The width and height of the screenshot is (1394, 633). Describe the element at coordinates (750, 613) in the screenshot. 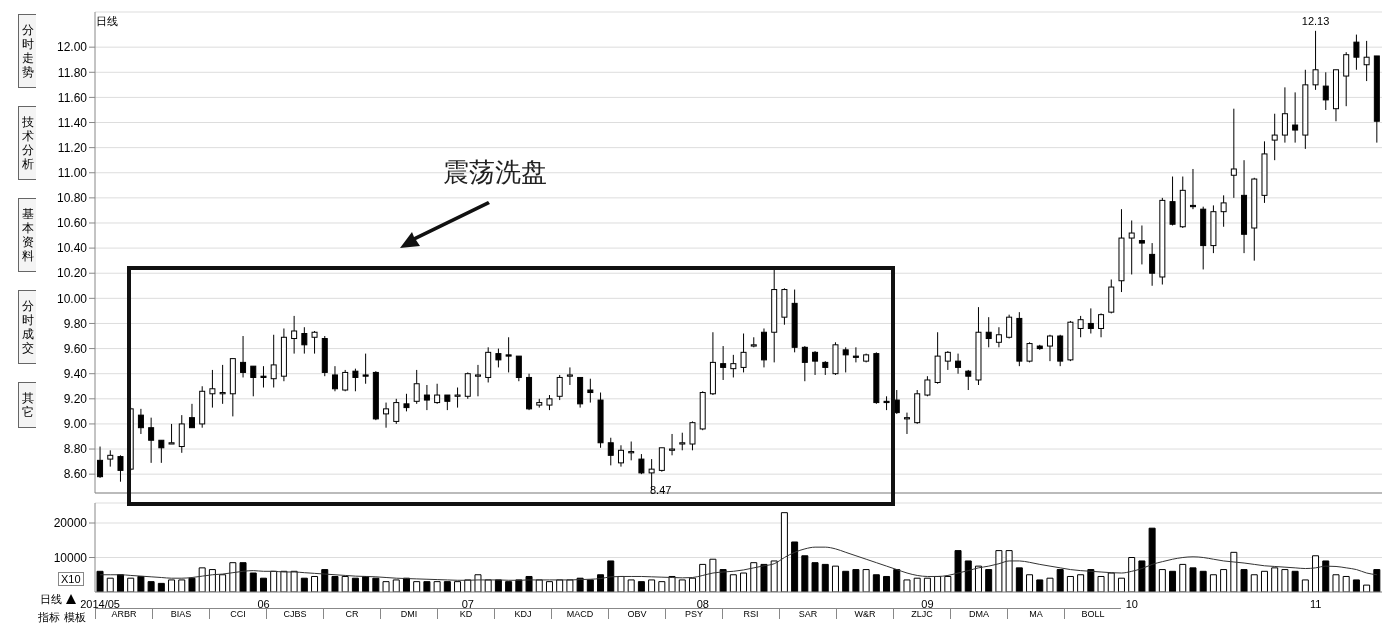

I see `text: RSI` at that location.